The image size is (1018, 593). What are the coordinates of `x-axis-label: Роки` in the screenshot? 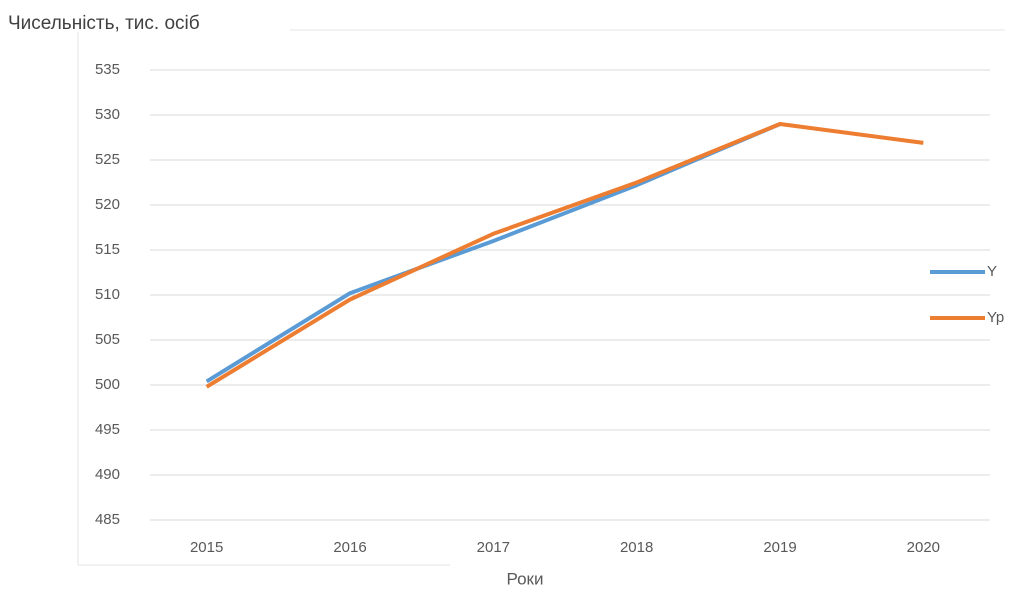 It's located at (525, 578).